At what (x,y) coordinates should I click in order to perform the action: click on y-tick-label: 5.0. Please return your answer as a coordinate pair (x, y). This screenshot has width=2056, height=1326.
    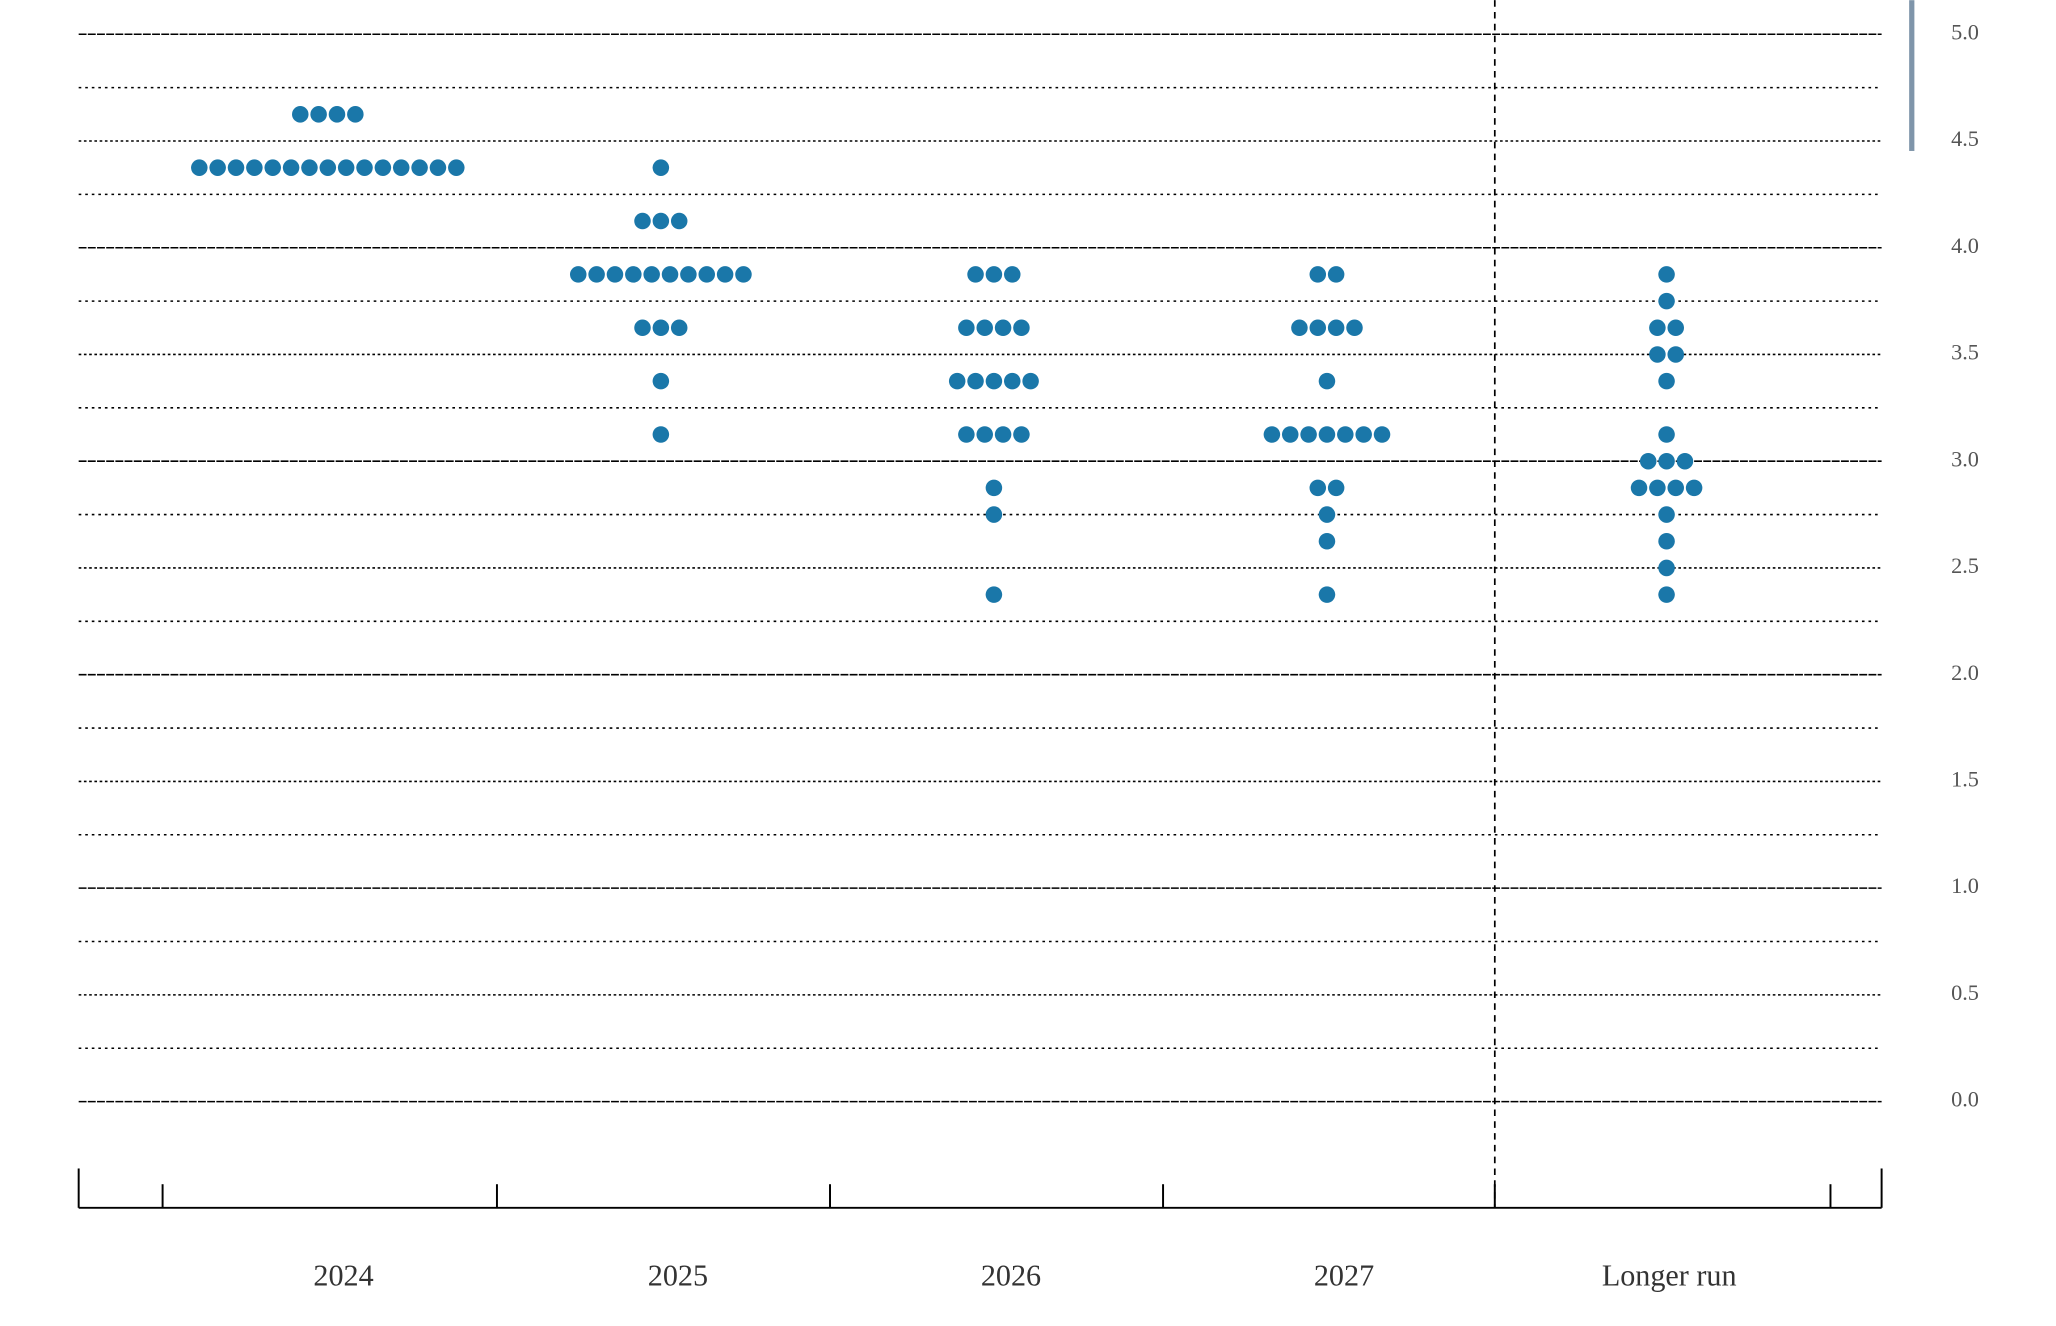
    Looking at the image, I should click on (1965, 31).